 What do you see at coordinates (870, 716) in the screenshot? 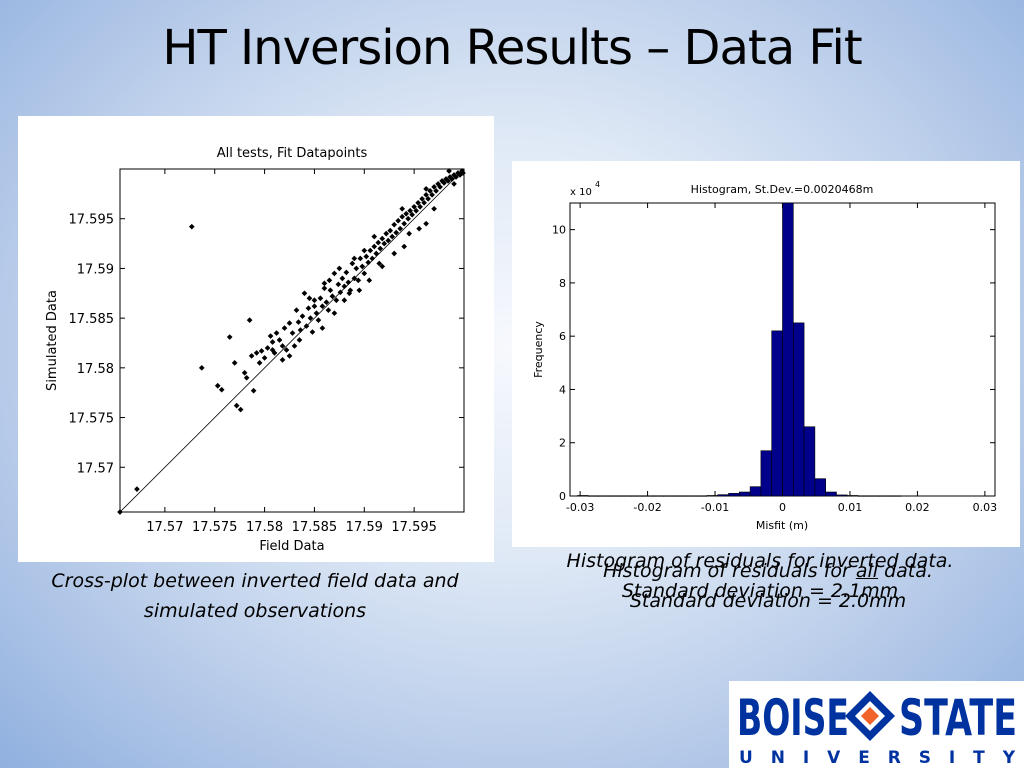
I see `logo-diamond-icon` at bounding box center [870, 716].